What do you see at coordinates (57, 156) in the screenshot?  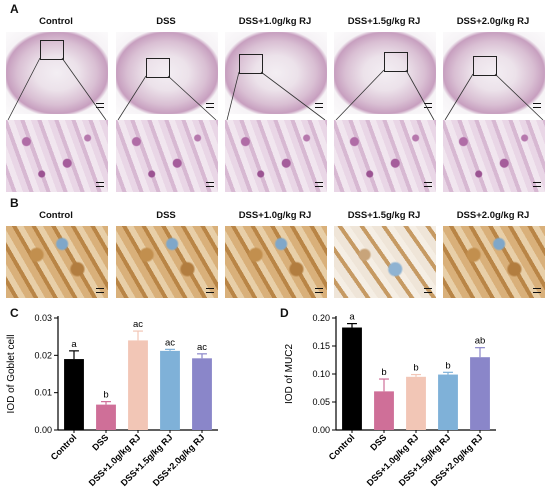 I see `he-highmag-control` at bounding box center [57, 156].